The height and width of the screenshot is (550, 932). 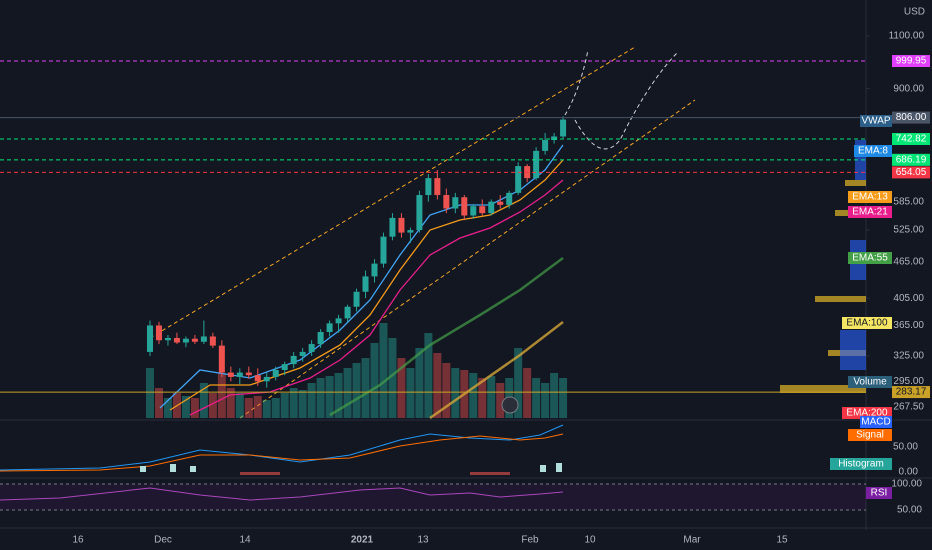 What do you see at coordinates (621, 99) in the screenshot?
I see `projection` at bounding box center [621, 99].